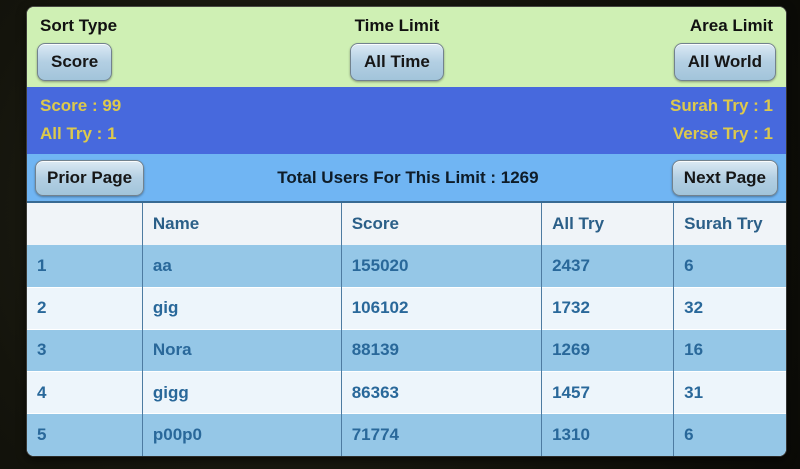 Image resolution: width=800 pixels, height=469 pixels. Describe the element at coordinates (607, 223) in the screenshot. I see `col-header-all-try: All Try` at that location.